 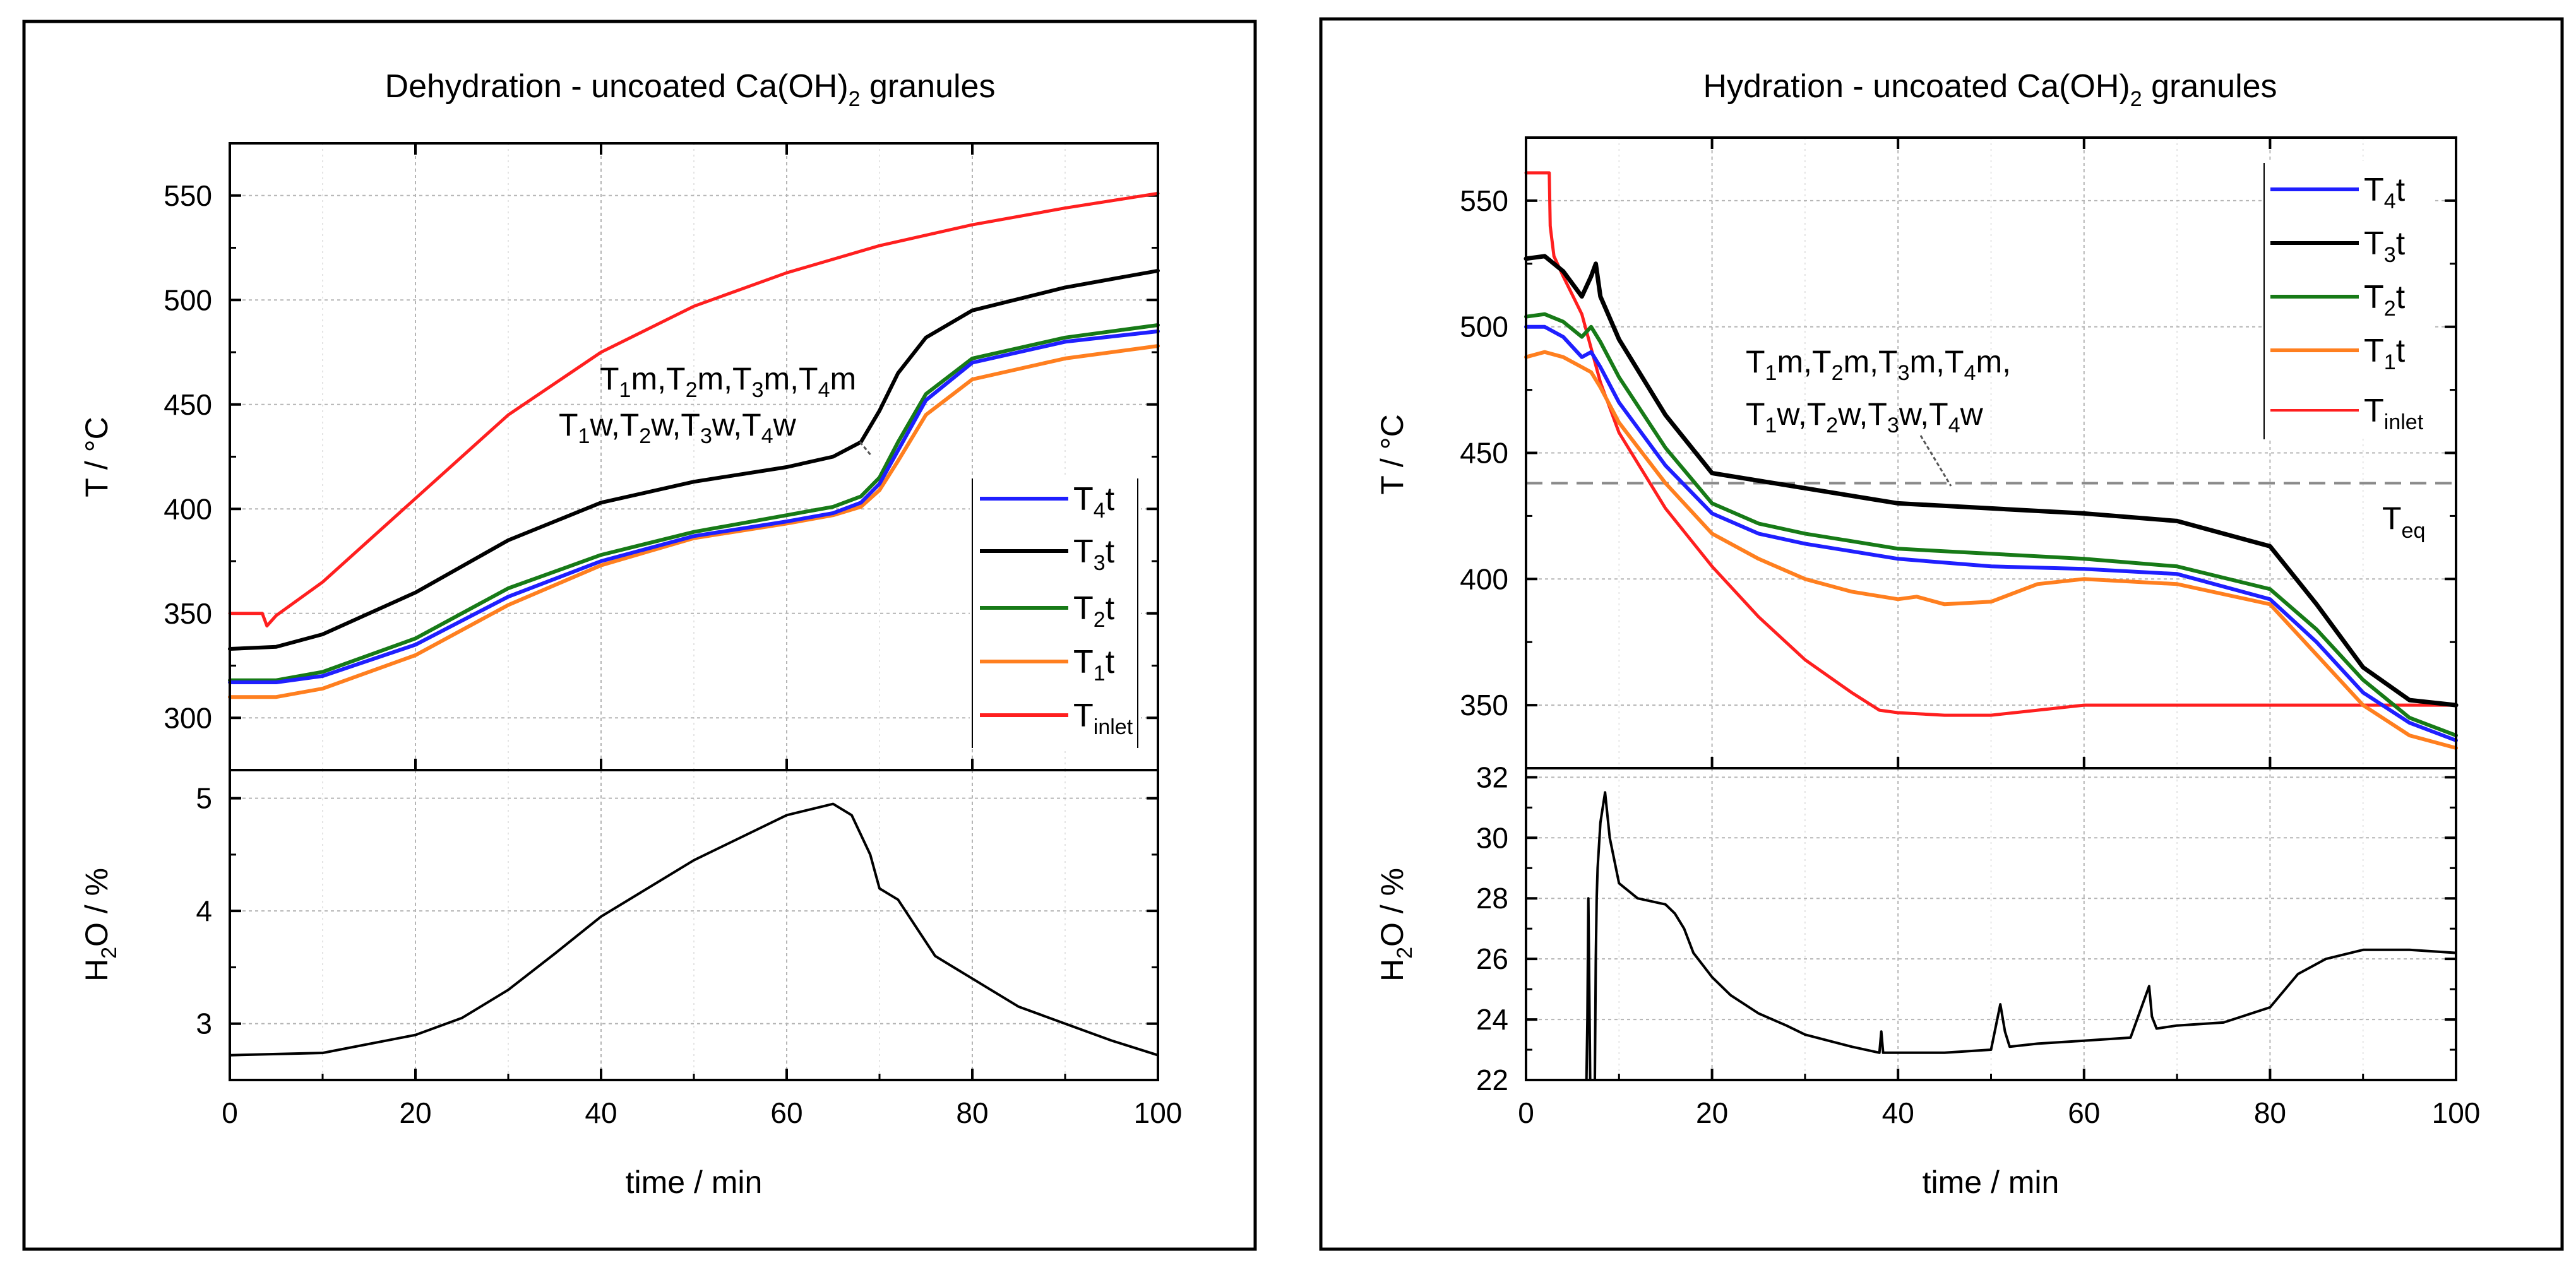 I want to click on hydration-x-label: time / min, so click(x=1991, y=1182).